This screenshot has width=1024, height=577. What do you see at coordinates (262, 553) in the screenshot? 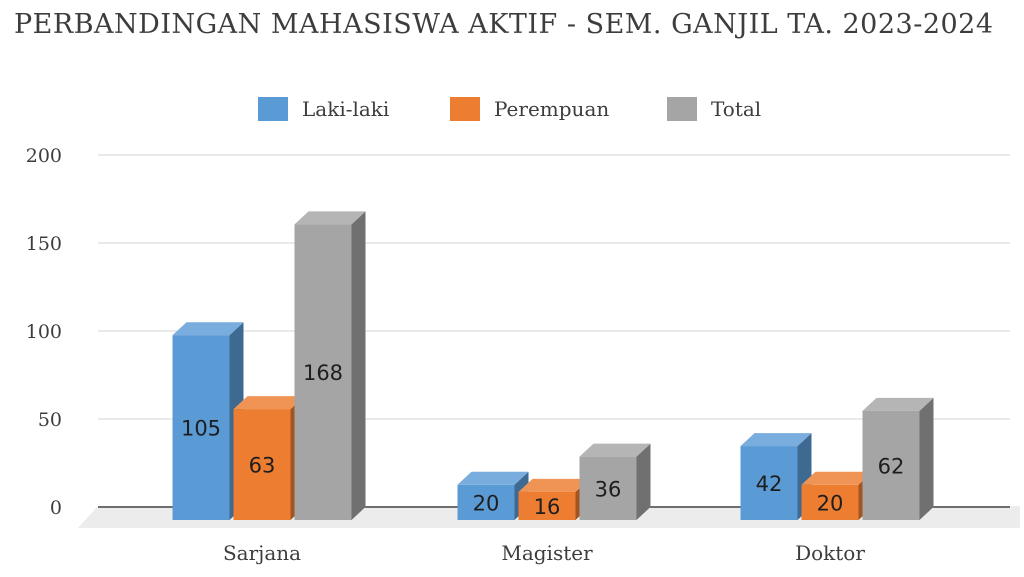
I see `x-category-label: Sarjana` at bounding box center [262, 553].